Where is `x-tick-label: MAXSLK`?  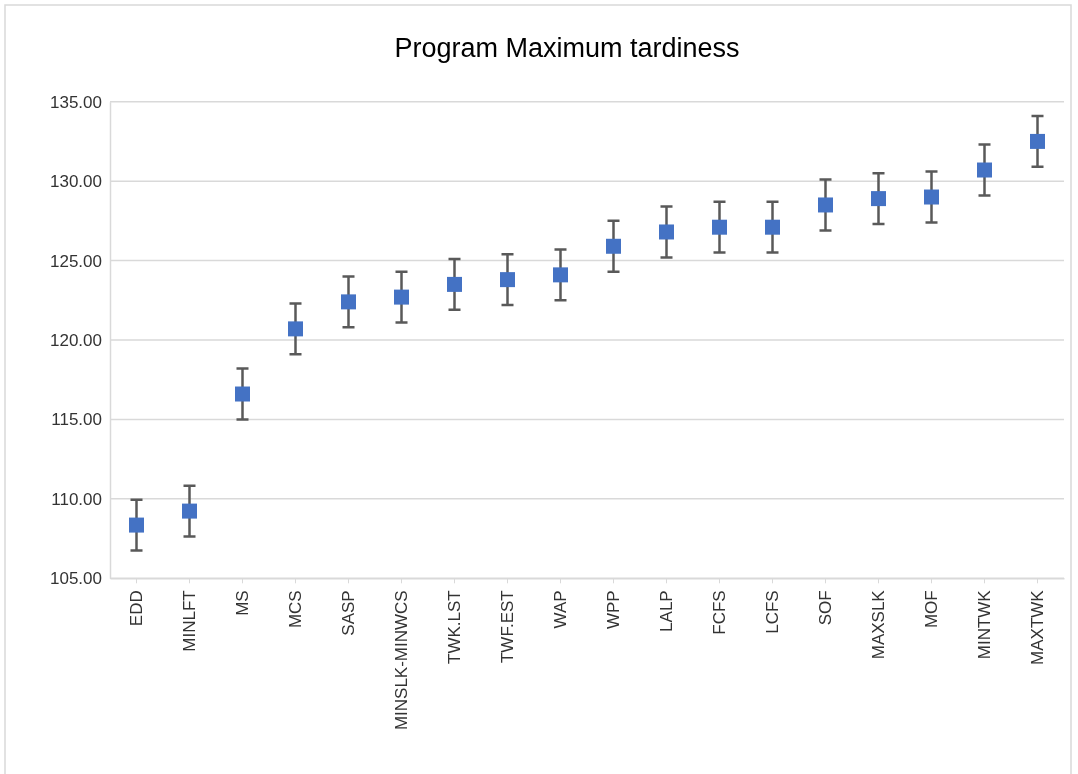 x-tick-label: MAXSLK is located at coordinates (879, 624).